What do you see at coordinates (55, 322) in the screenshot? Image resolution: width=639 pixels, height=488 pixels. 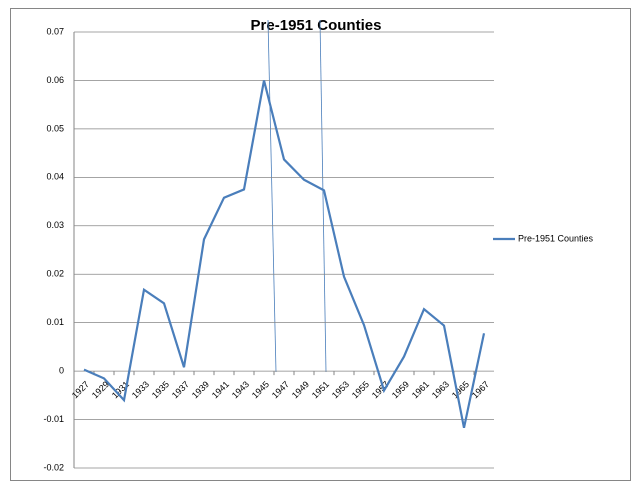 I see `y-tick-label: 0.01` at bounding box center [55, 322].